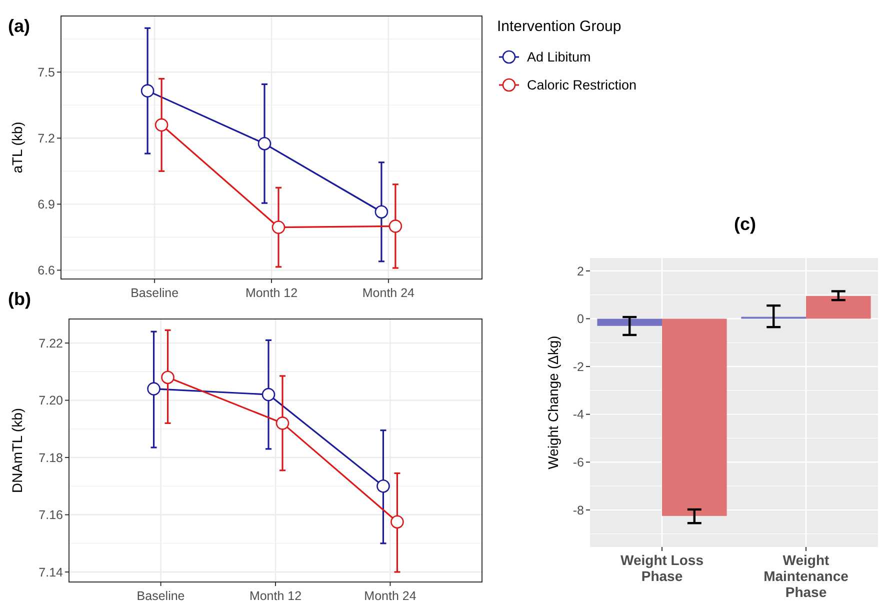 The image size is (883, 602). I want to click on y-tick-label: -4, so click(578, 415).